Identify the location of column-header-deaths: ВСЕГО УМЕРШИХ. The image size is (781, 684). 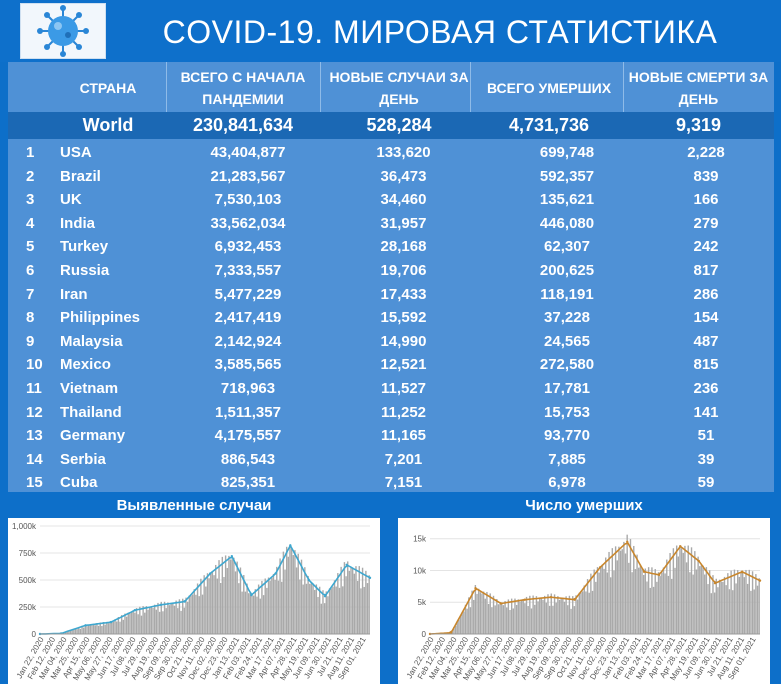
(549, 88).